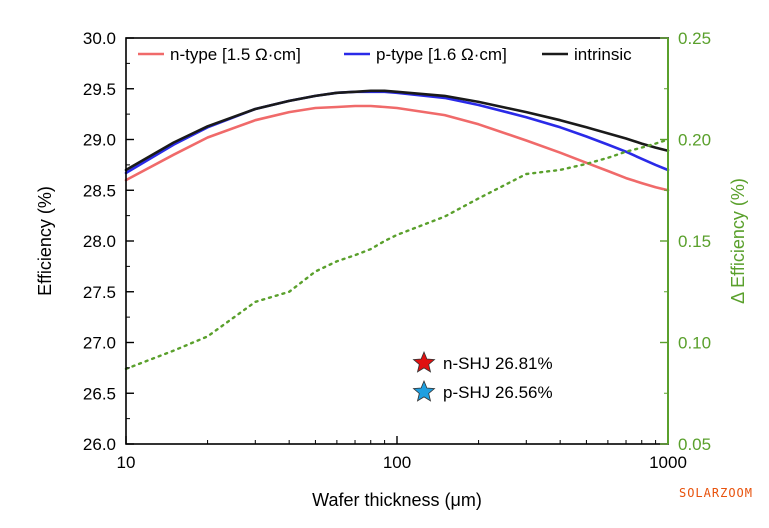  I want to click on y-tick-label: 27.0, so click(99, 343).